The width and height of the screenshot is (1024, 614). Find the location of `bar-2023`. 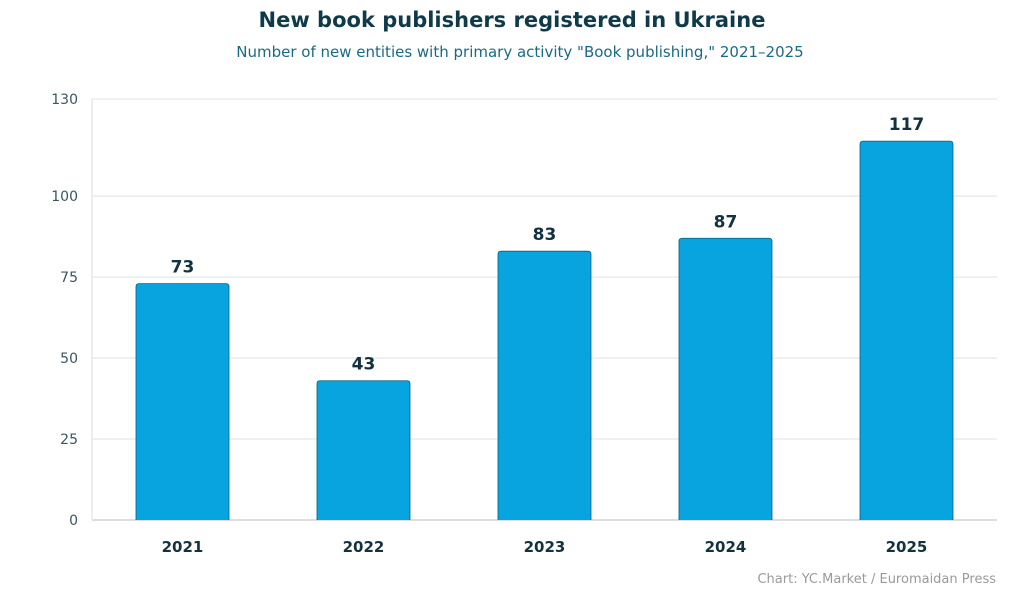

bar-2023 is located at coordinates (544, 385).